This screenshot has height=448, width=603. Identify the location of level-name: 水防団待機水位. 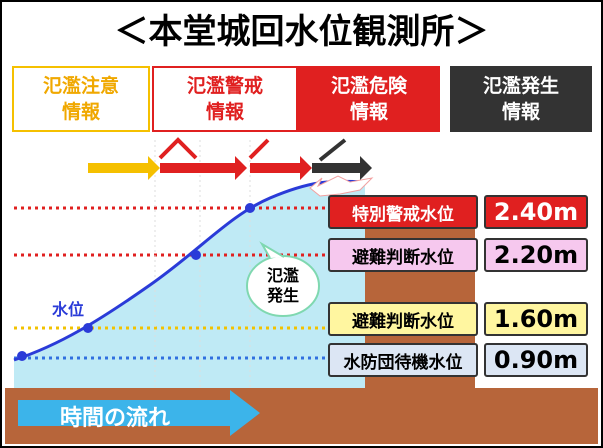
(403, 360).